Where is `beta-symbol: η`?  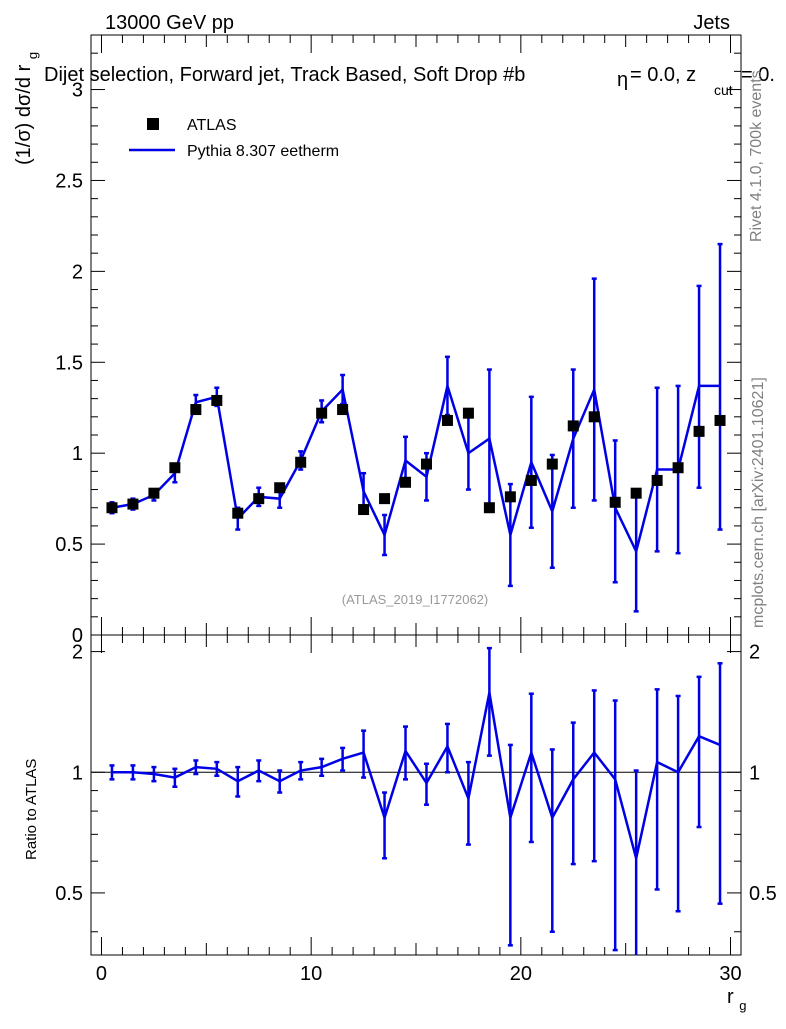 beta-symbol: η is located at coordinates (622, 80).